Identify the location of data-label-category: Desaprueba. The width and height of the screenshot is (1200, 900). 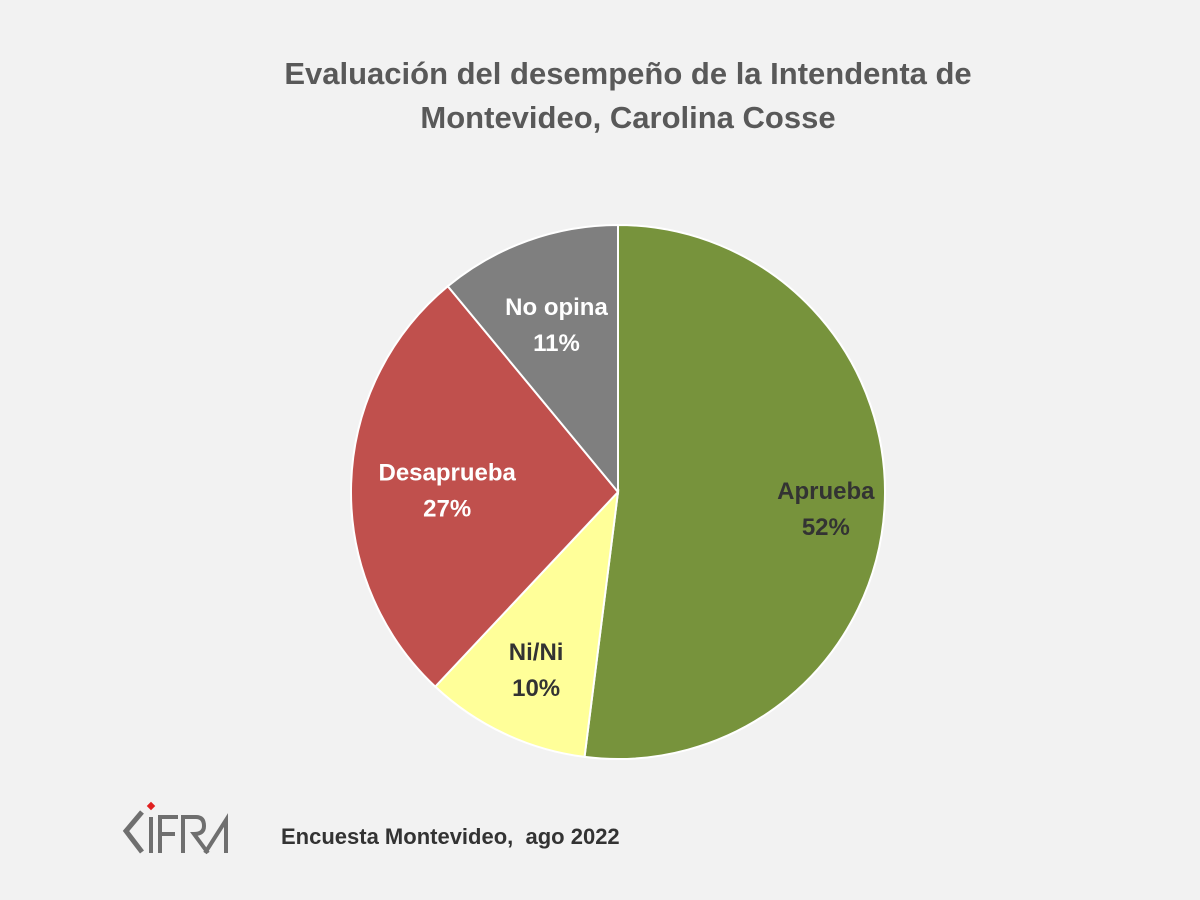
(448, 473).